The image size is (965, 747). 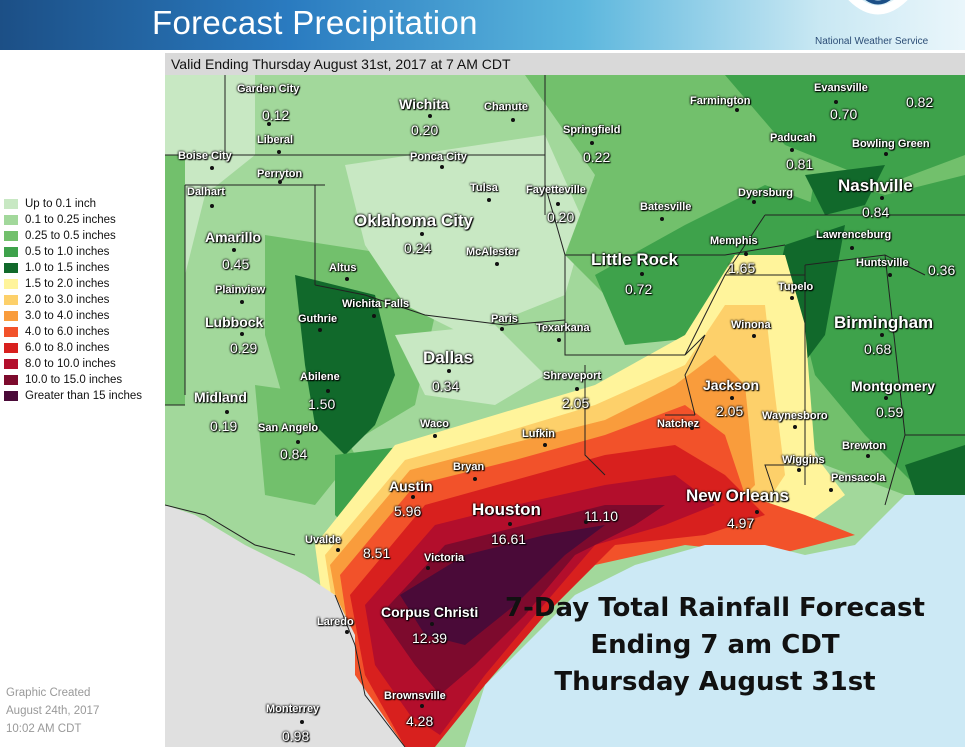 I want to click on legend-item: Greater than 15 inches, so click(x=73, y=396).